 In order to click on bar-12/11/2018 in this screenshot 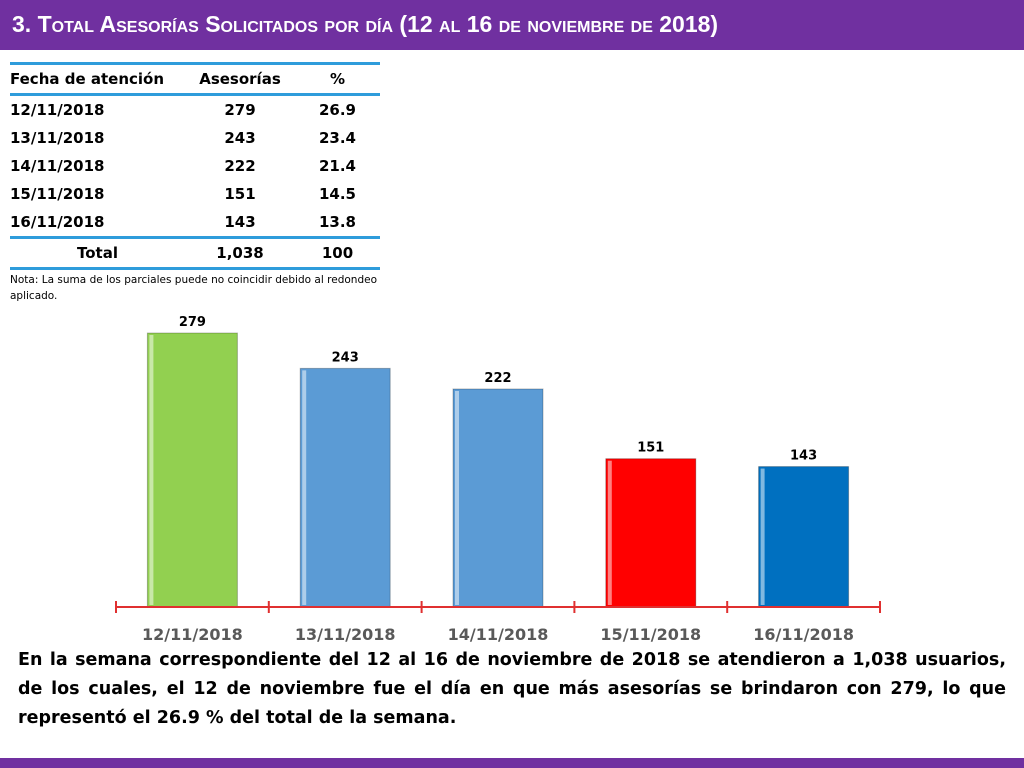, I will do `click(192, 470)`.